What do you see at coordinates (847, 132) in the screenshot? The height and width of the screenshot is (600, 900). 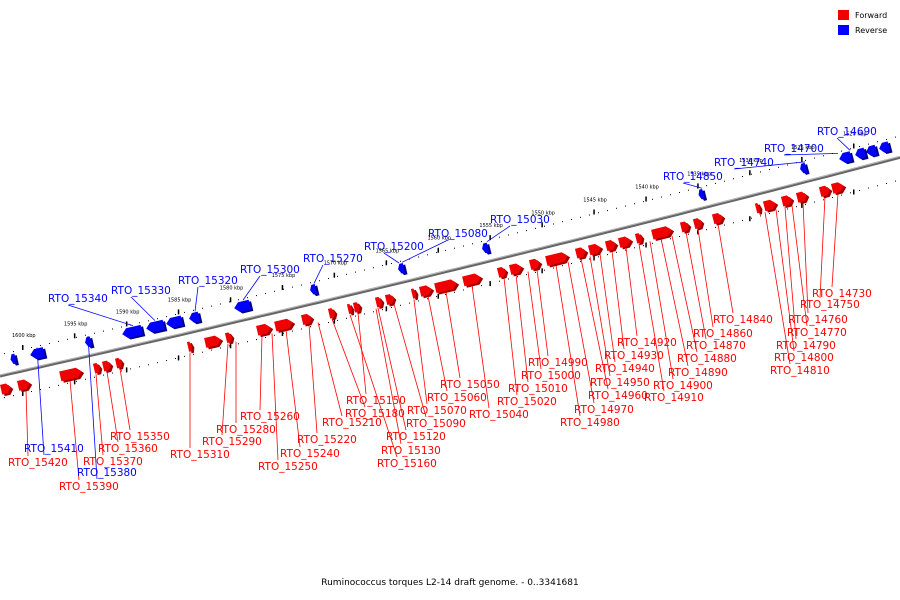 I see `gene-label: RTO_14690` at bounding box center [847, 132].